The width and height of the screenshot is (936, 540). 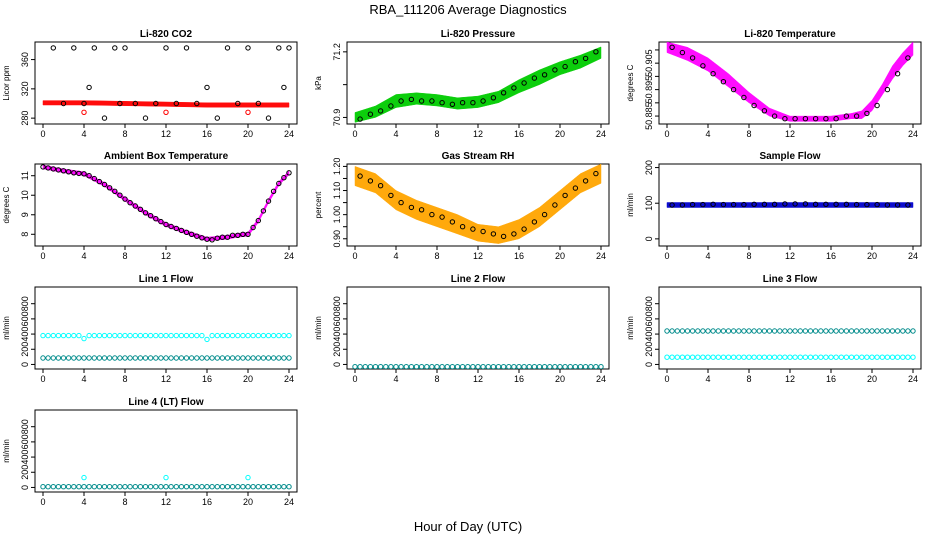 What do you see at coordinates (790, 82) in the screenshot?
I see `band-temperature-band` at bounding box center [790, 82].